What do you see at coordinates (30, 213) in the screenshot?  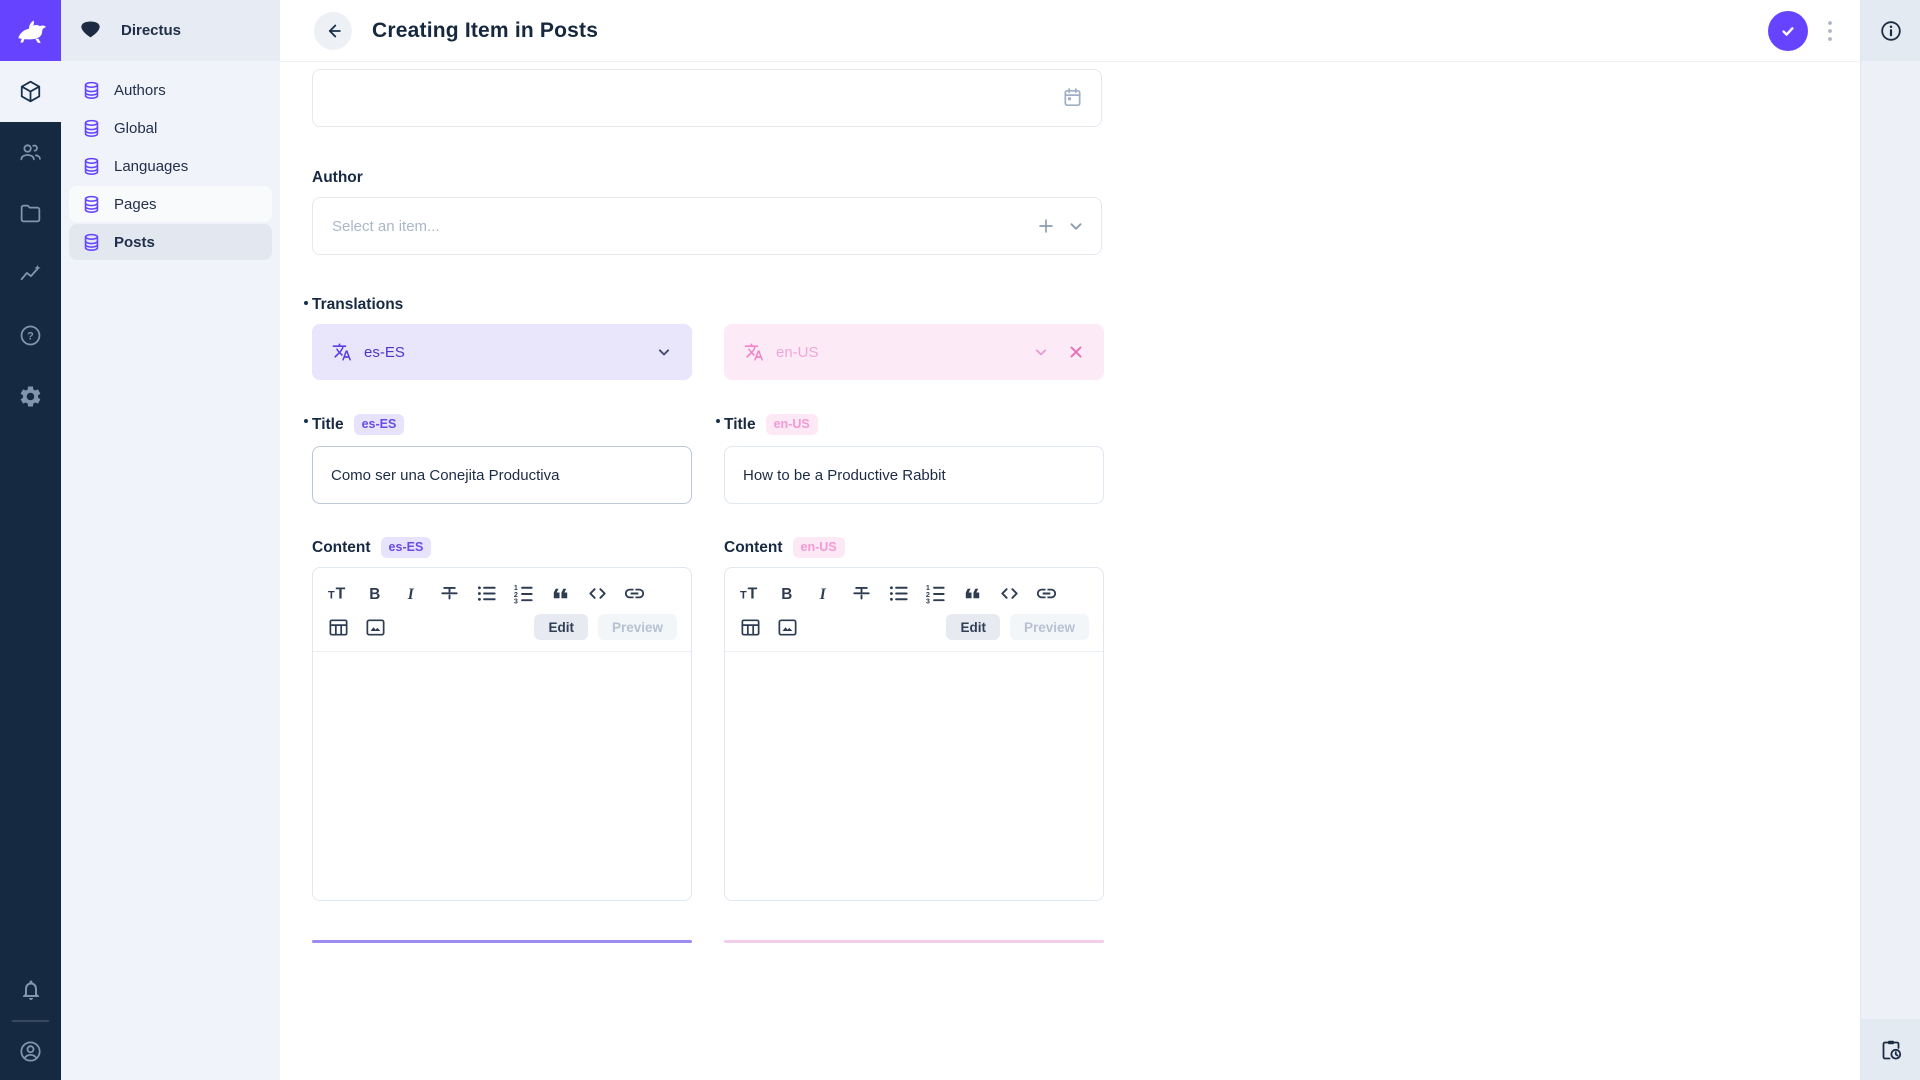 I see `module-files` at bounding box center [30, 213].